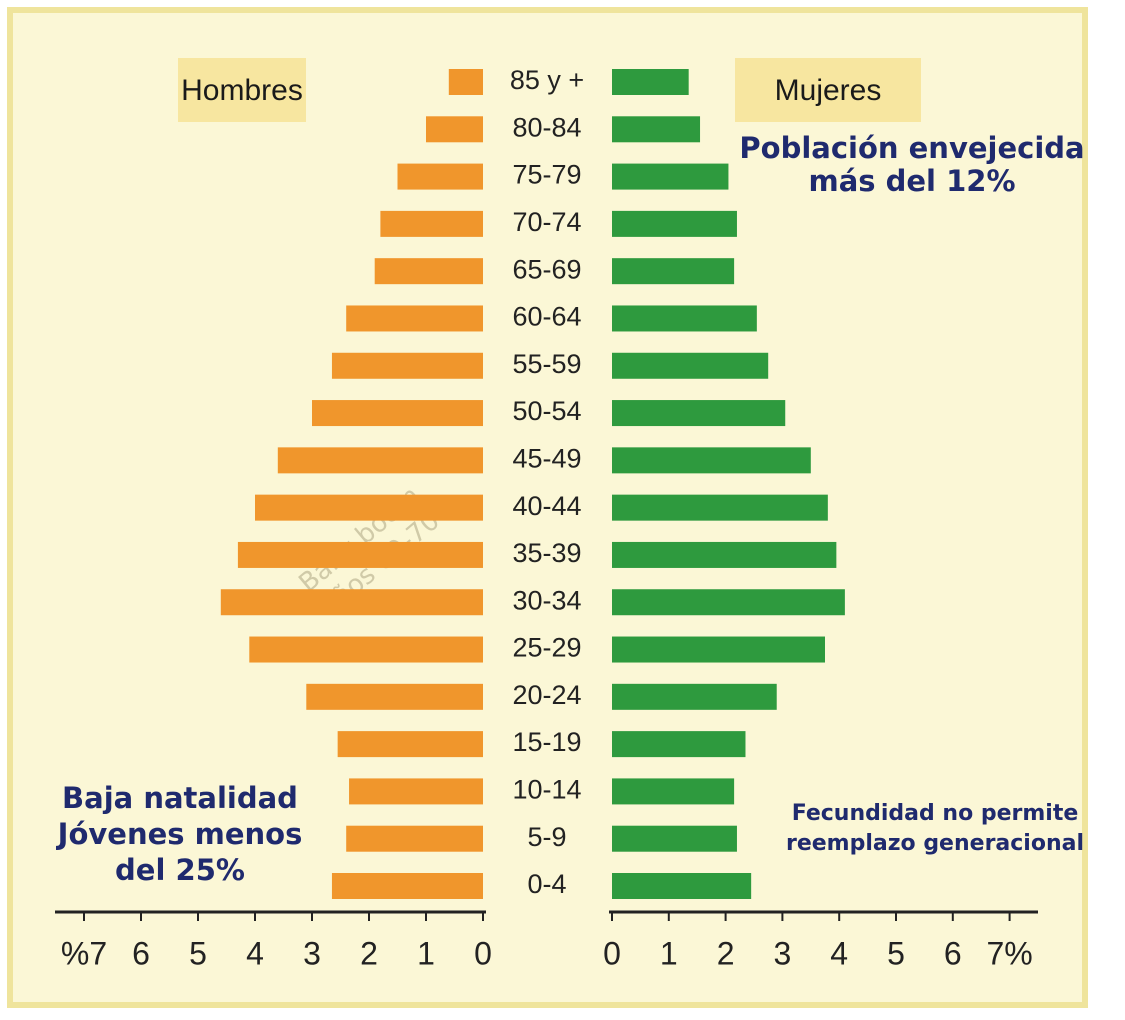  Describe the element at coordinates (546, 884) in the screenshot. I see `category-label: 0-4` at that location.